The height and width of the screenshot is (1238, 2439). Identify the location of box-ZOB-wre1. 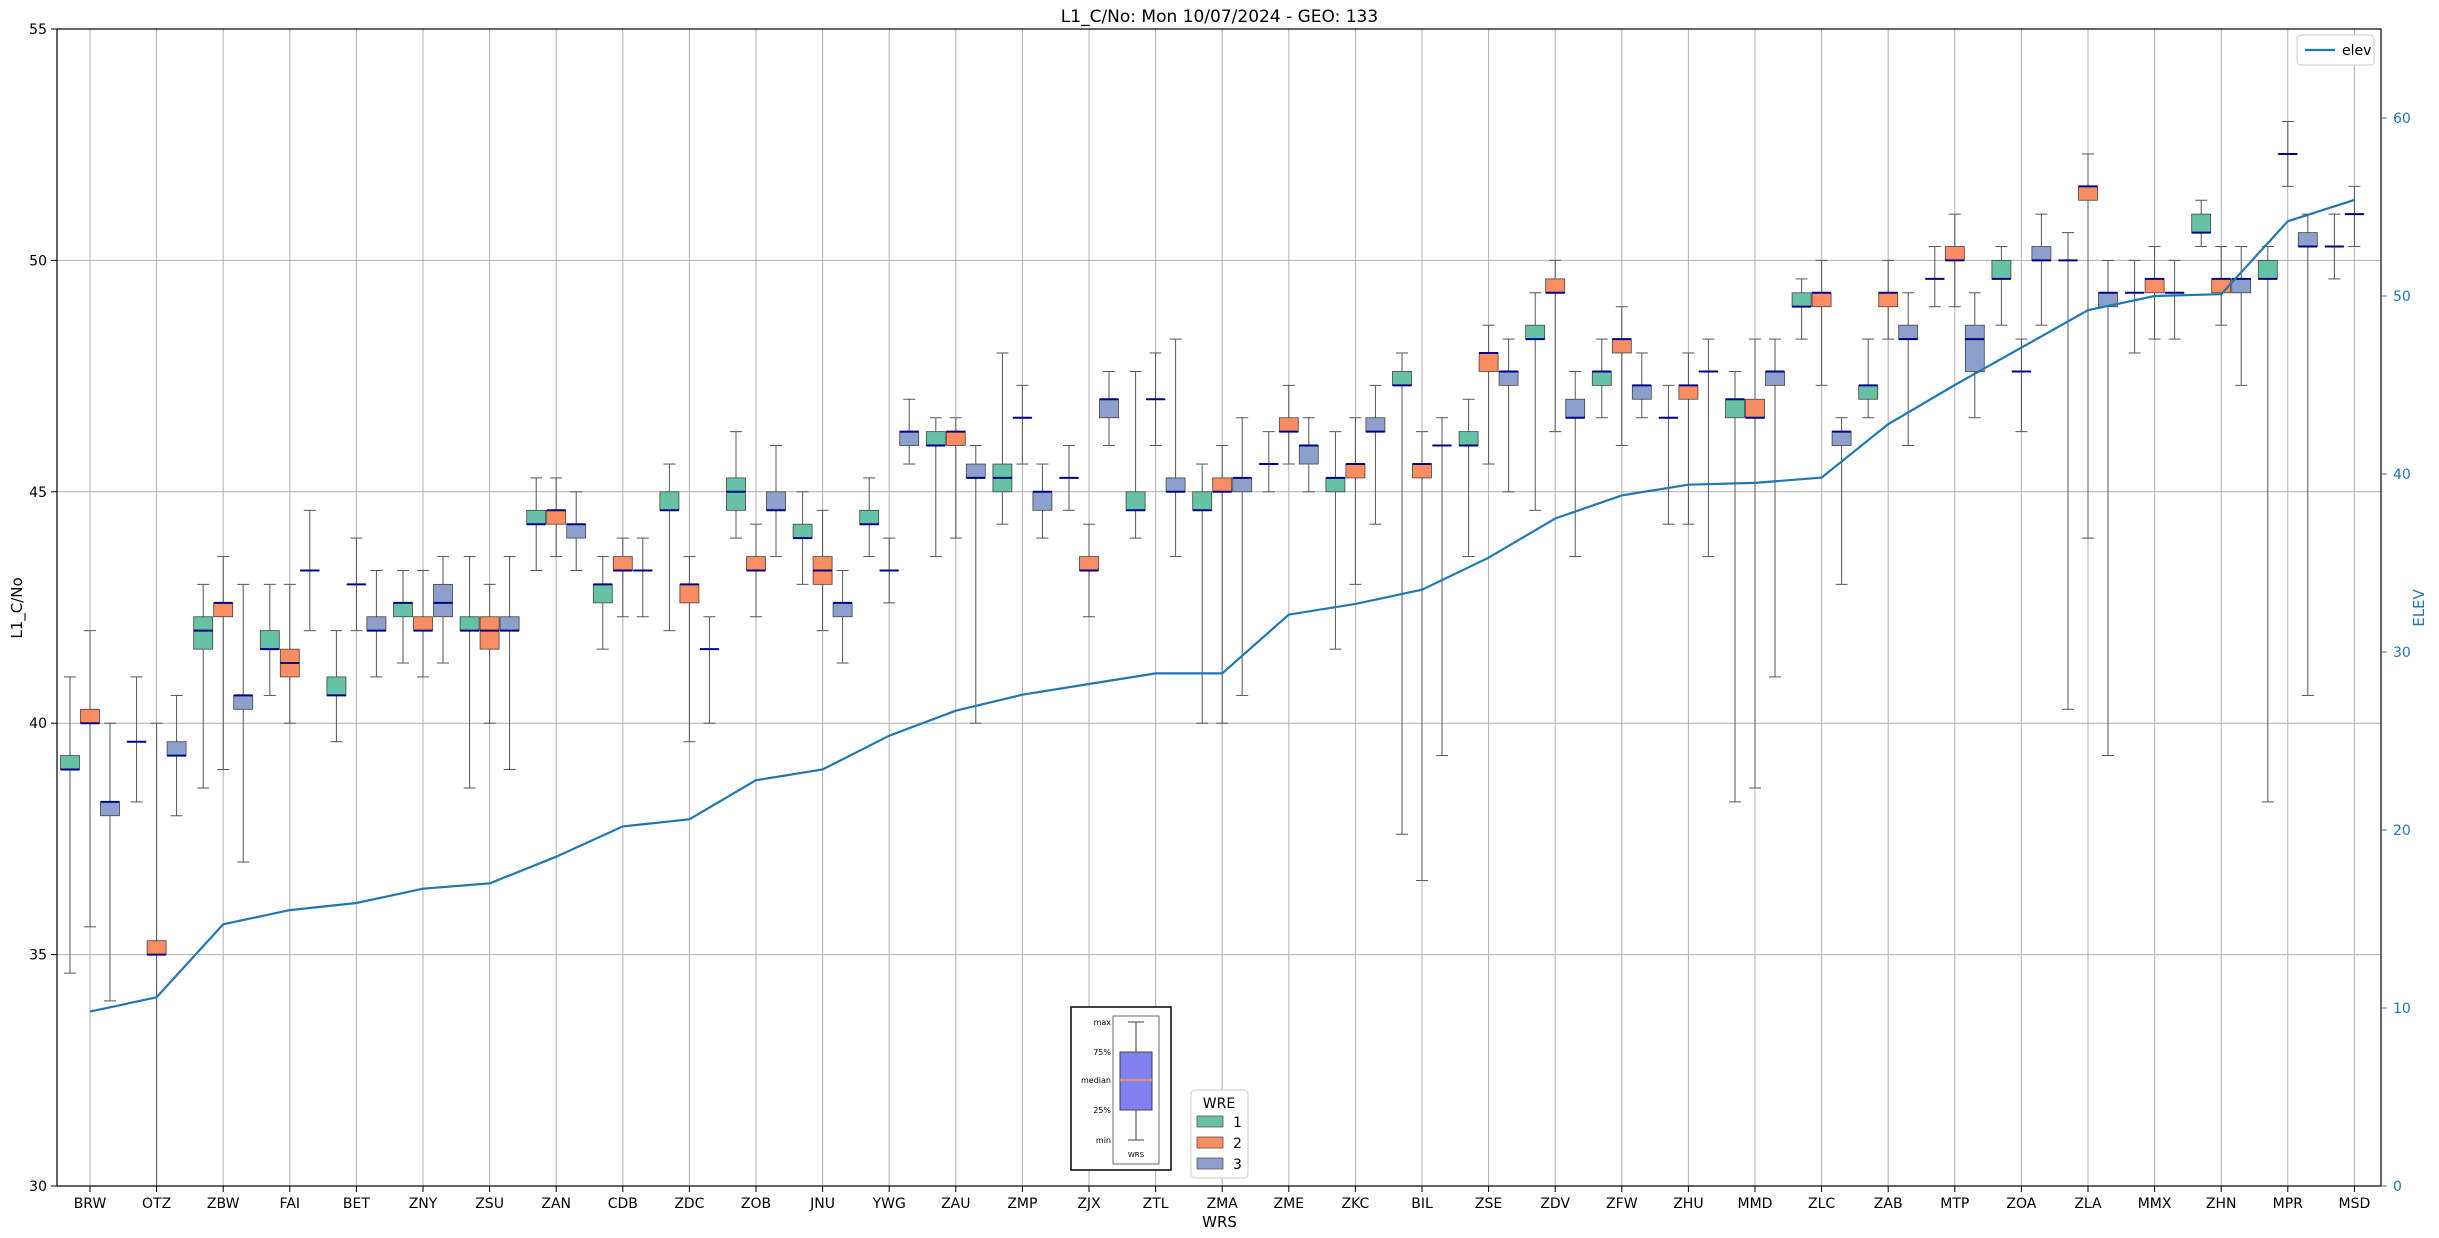
(736, 485).